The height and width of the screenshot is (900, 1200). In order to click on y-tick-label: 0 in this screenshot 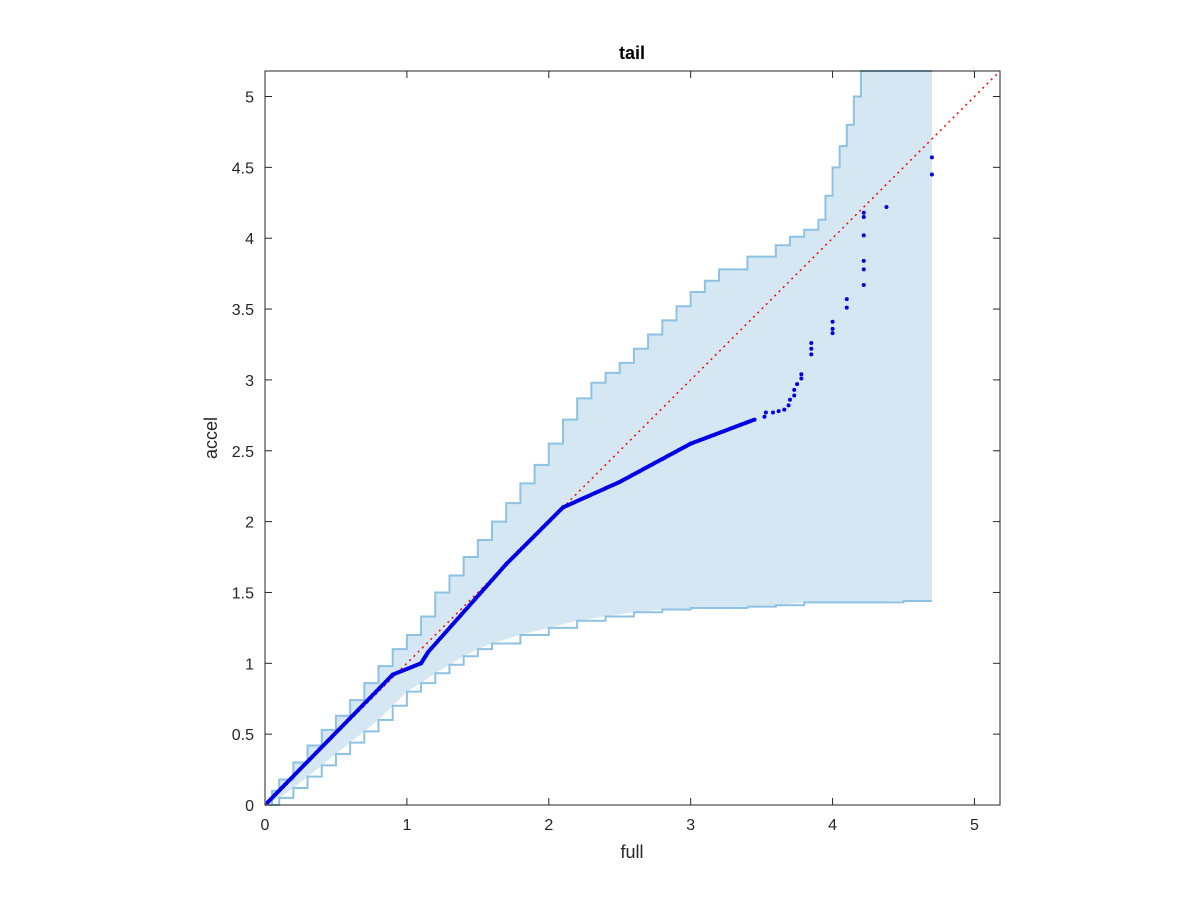, I will do `click(249, 806)`.